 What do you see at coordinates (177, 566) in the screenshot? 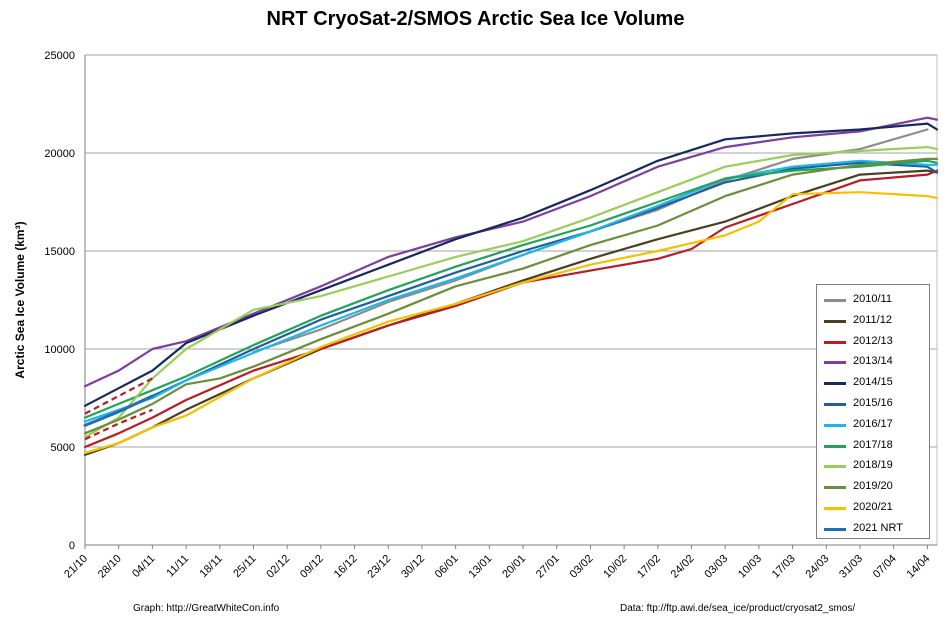
I see `x-tick-label: 11/11` at bounding box center [177, 566].